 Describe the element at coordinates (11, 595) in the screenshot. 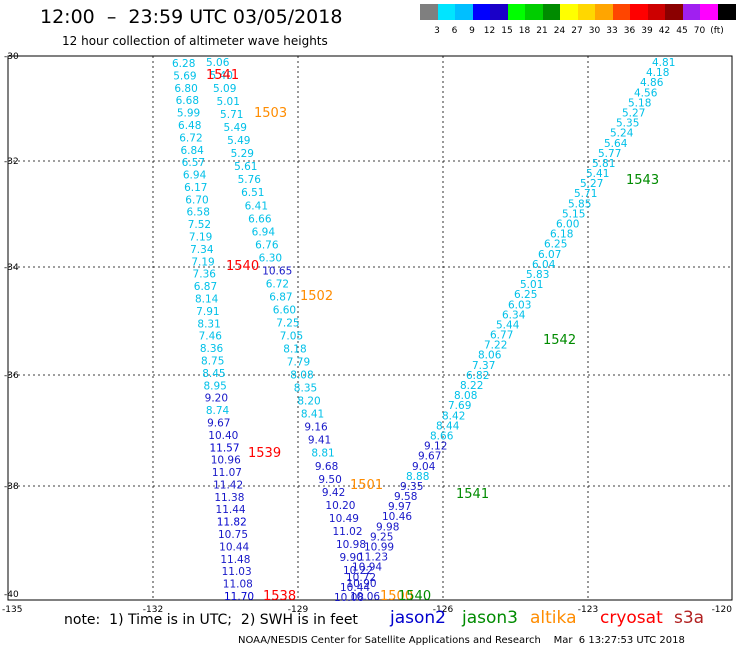

I see `lat-tick-label: -40` at that location.